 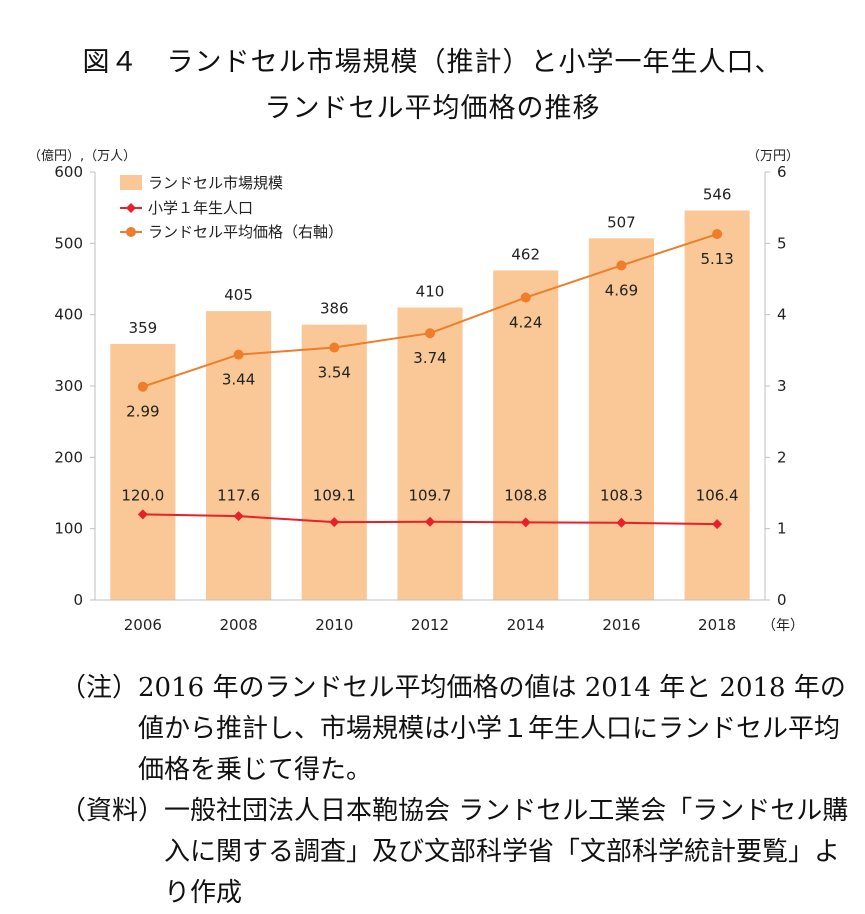 What do you see at coordinates (143, 328) in the screenshot?
I see `bar-value-label: 359` at bounding box center [143, 328].